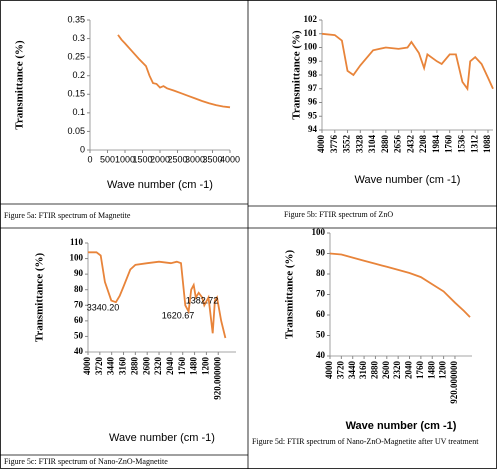  What do you see at coordinates (89, 159) in the screenshot?
I see `x-tick-label: 0` at bounding box center [89, 159].